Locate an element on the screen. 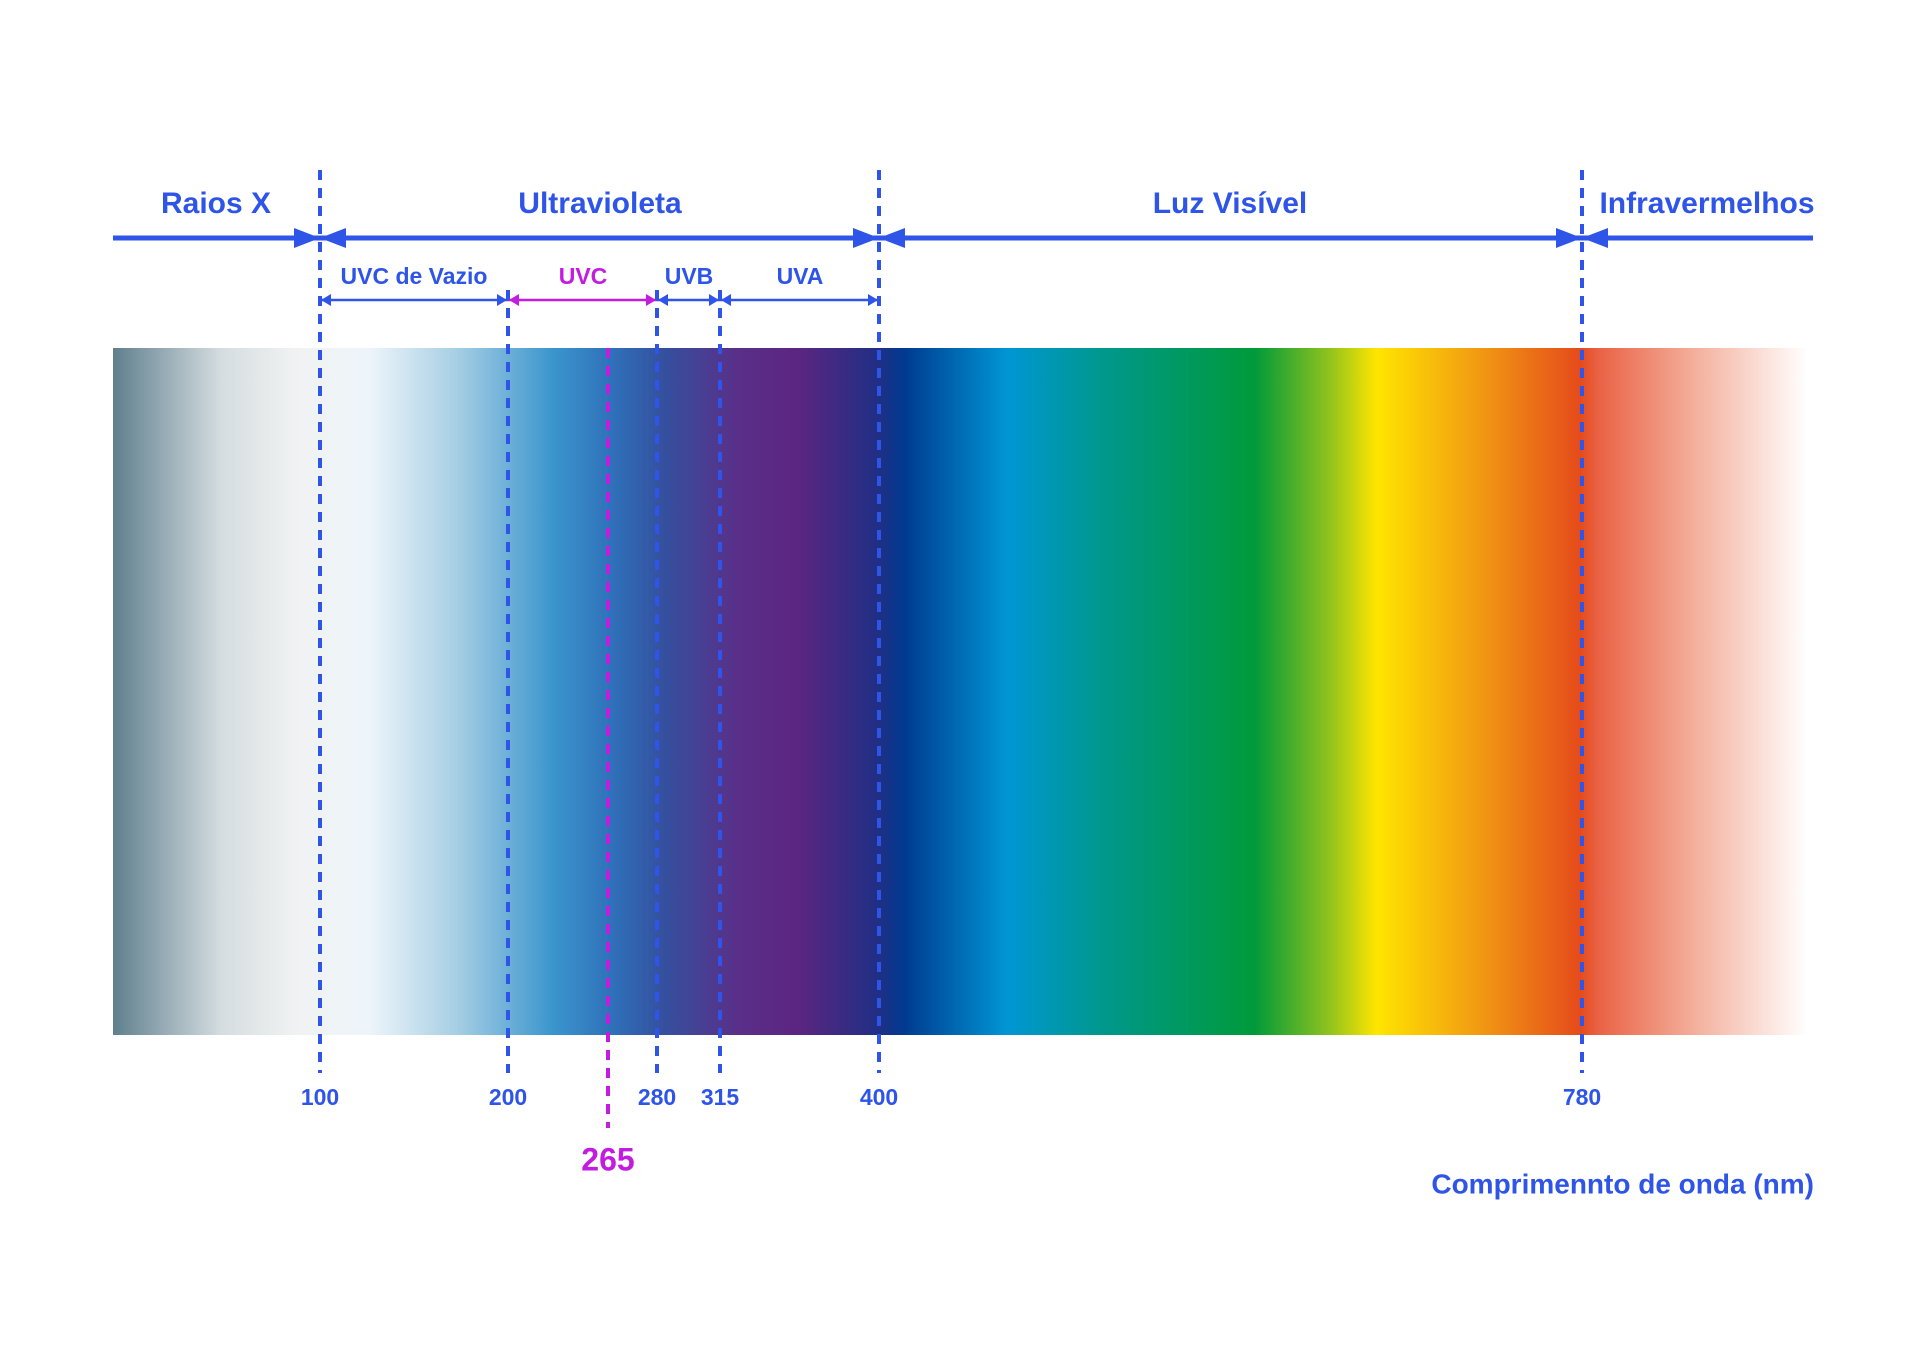 This screenshot has height=1345, width=1920. region-label: Ultravioleta is located at coordinates (600, 203).